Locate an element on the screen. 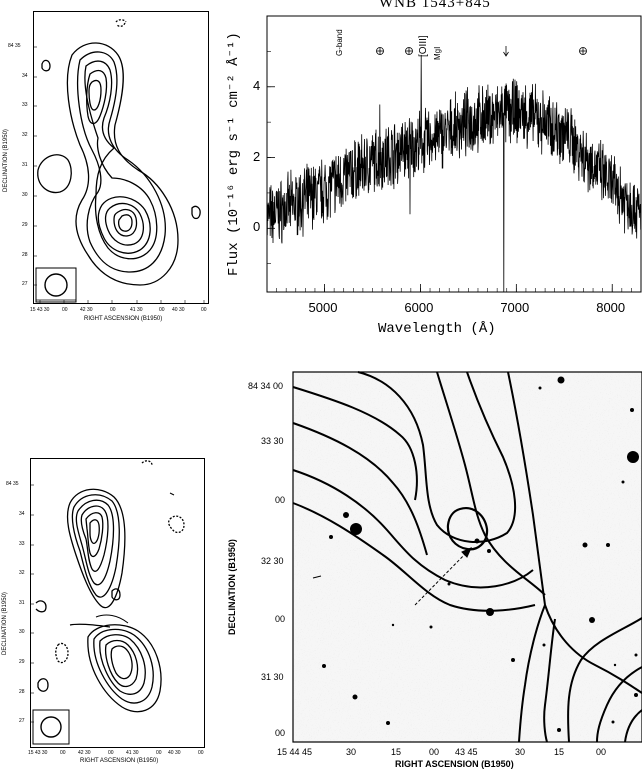 Image resolution: width=642 pixels, height=771 pixels. y-tick: 84 34 00 is located at coordinates (266, 386).